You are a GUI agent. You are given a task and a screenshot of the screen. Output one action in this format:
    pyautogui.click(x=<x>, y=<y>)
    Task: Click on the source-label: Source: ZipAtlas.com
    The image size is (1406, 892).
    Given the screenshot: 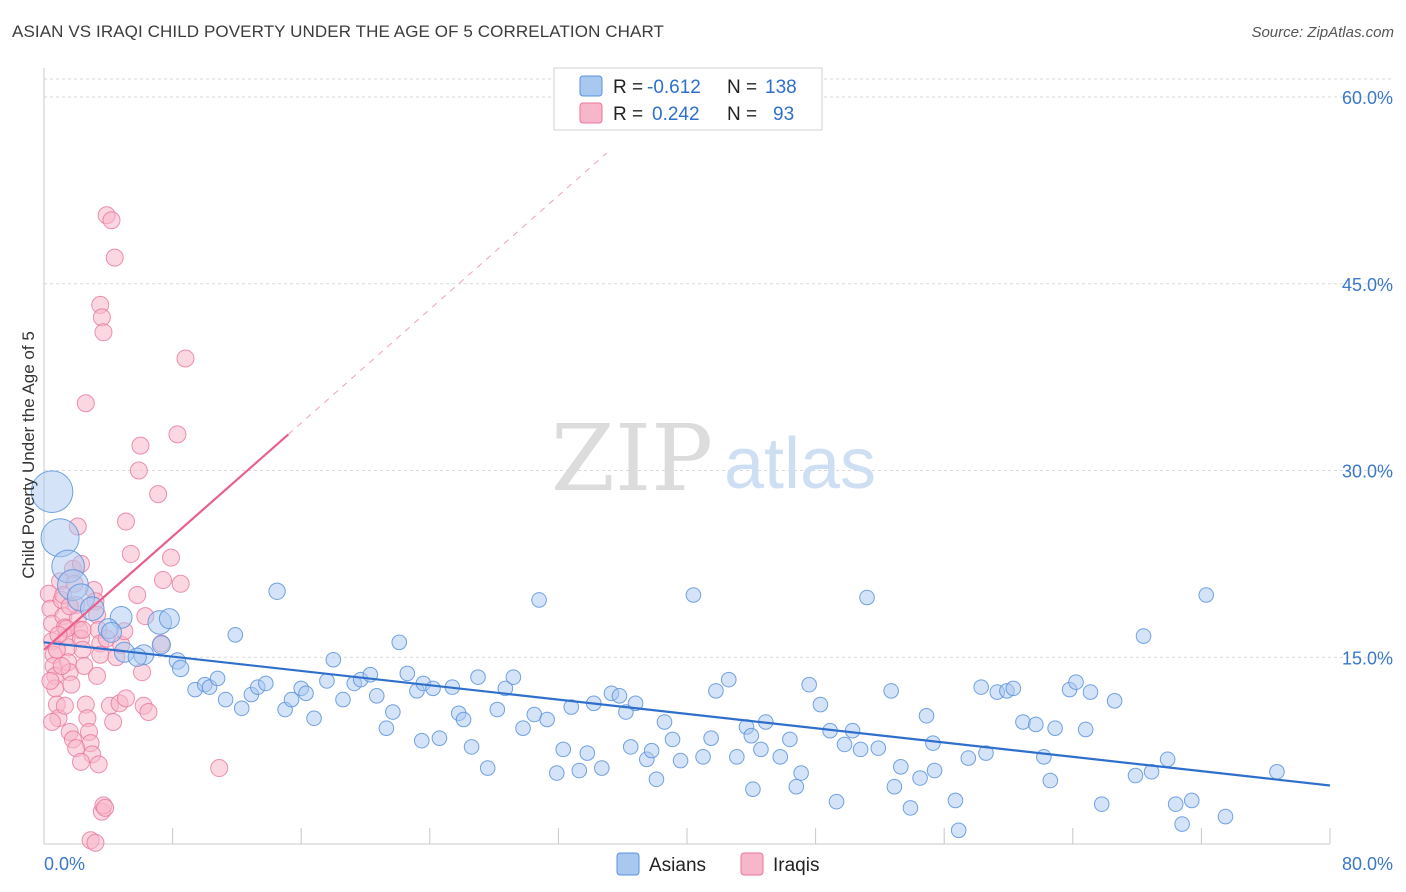 What is the action you would take?
    pyautogui.click(x=1322, y=32)
    